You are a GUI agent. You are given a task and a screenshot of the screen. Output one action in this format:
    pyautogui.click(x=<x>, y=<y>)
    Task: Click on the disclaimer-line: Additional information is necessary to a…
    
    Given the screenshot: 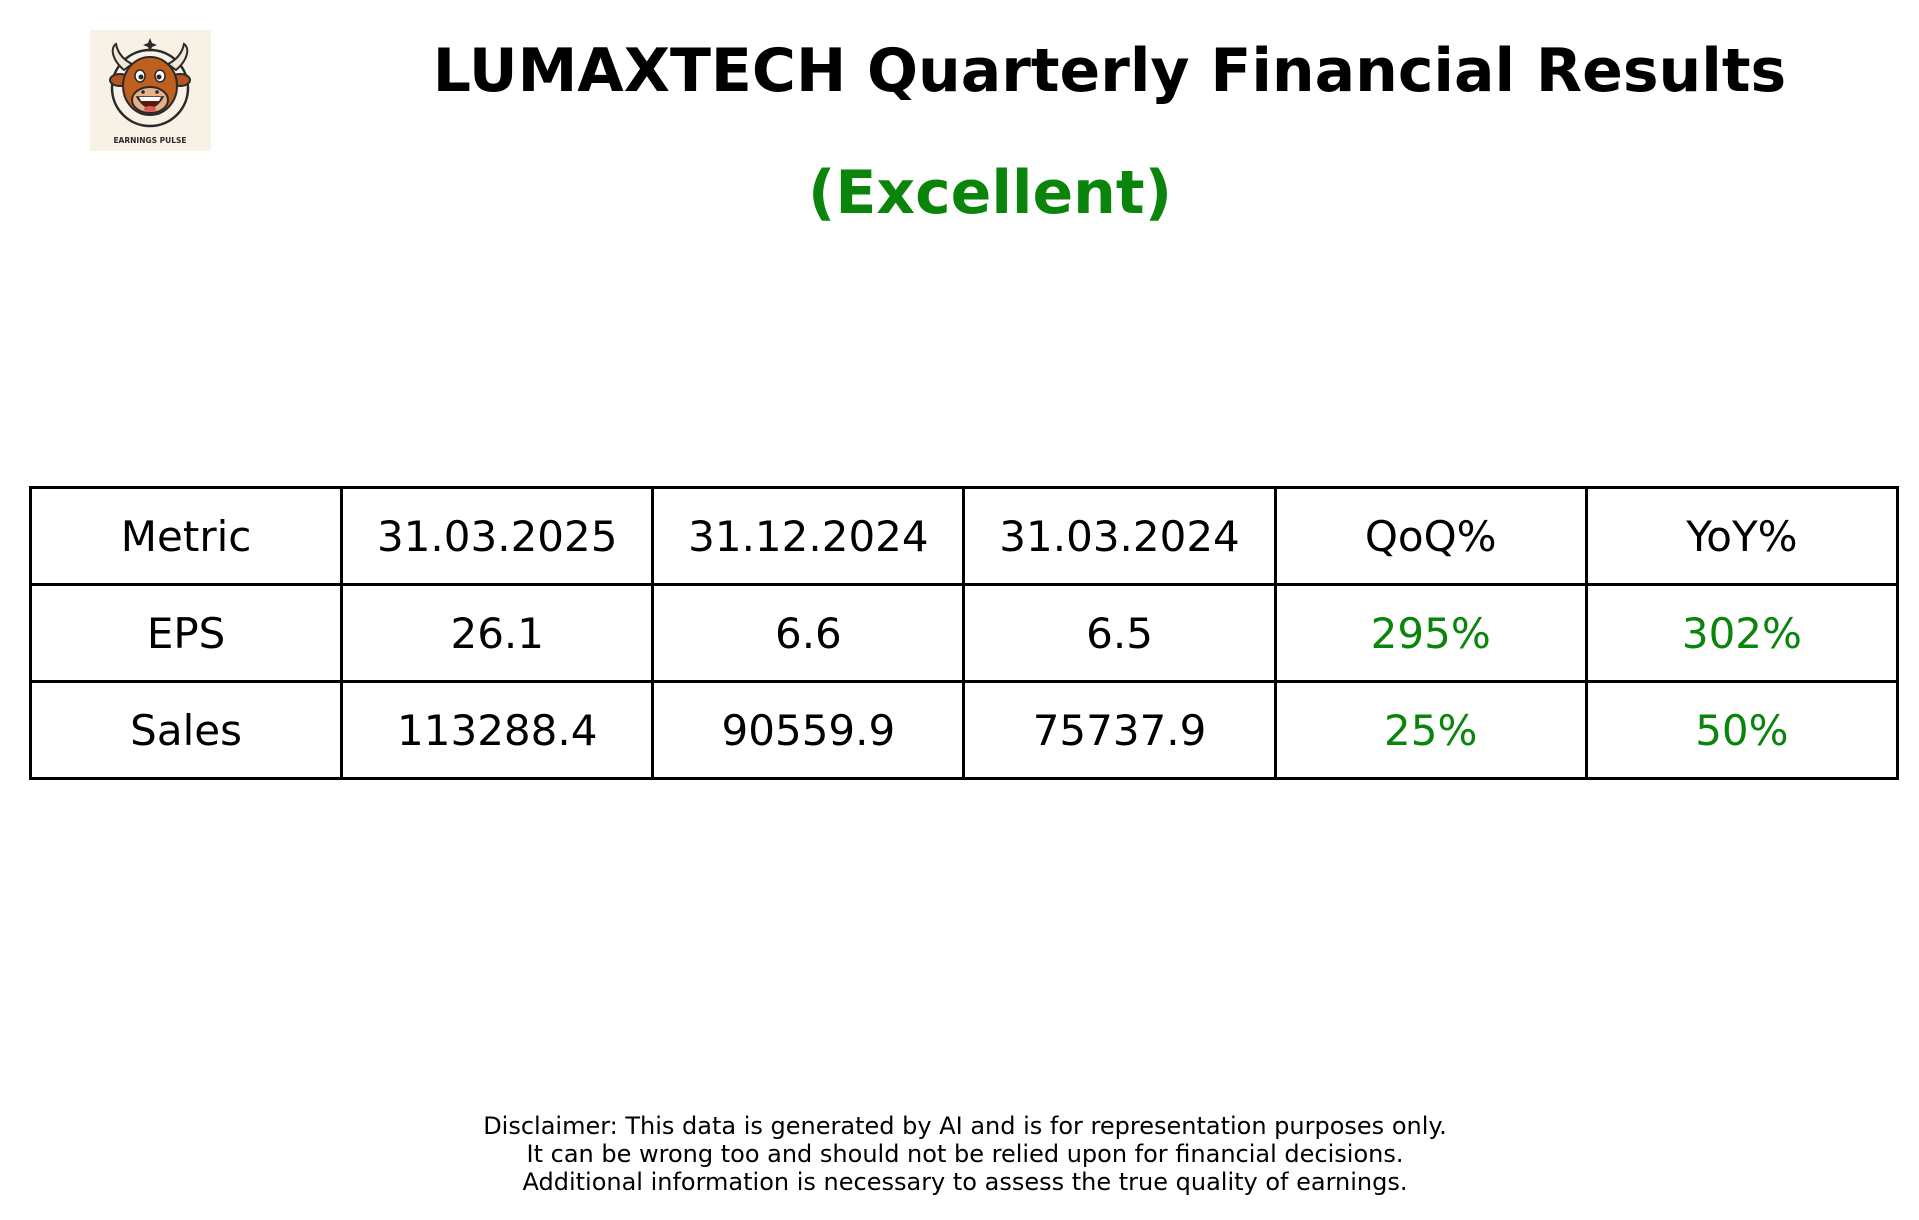 What is the action you would take?
    pyautogui.click(x=965, y=1182)
    